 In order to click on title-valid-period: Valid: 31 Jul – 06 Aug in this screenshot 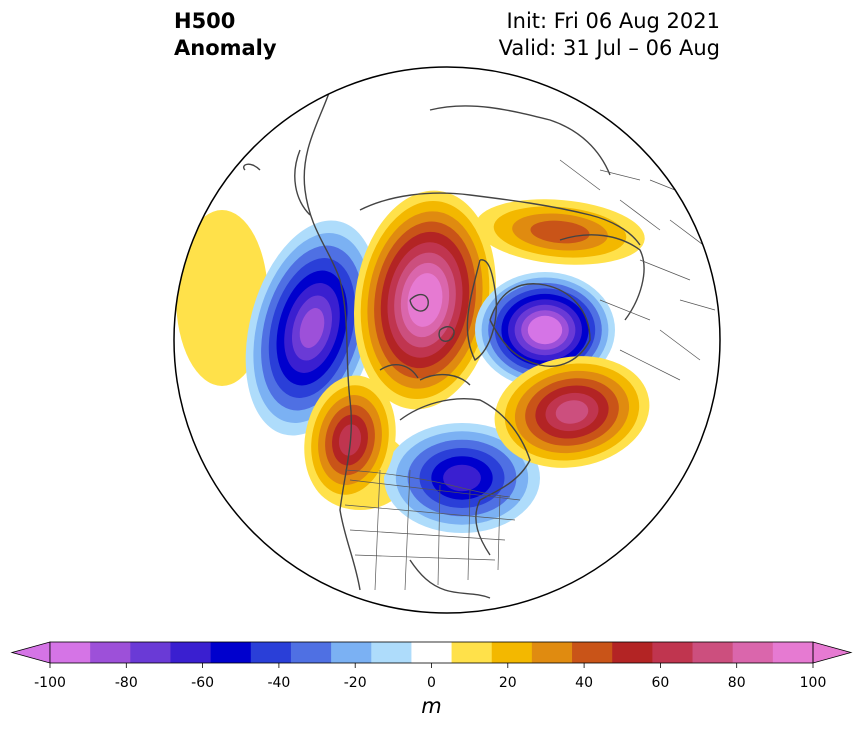, I will do `click(609, 48)`.